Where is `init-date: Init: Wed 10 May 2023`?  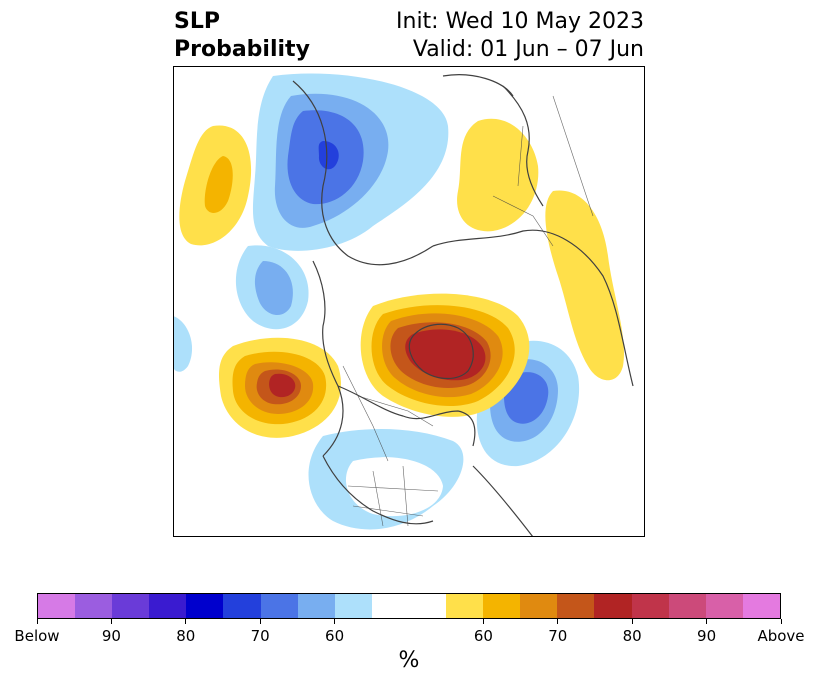 init-date: Init: Wed 10 May 2023 is located at coordinates (520, 21).